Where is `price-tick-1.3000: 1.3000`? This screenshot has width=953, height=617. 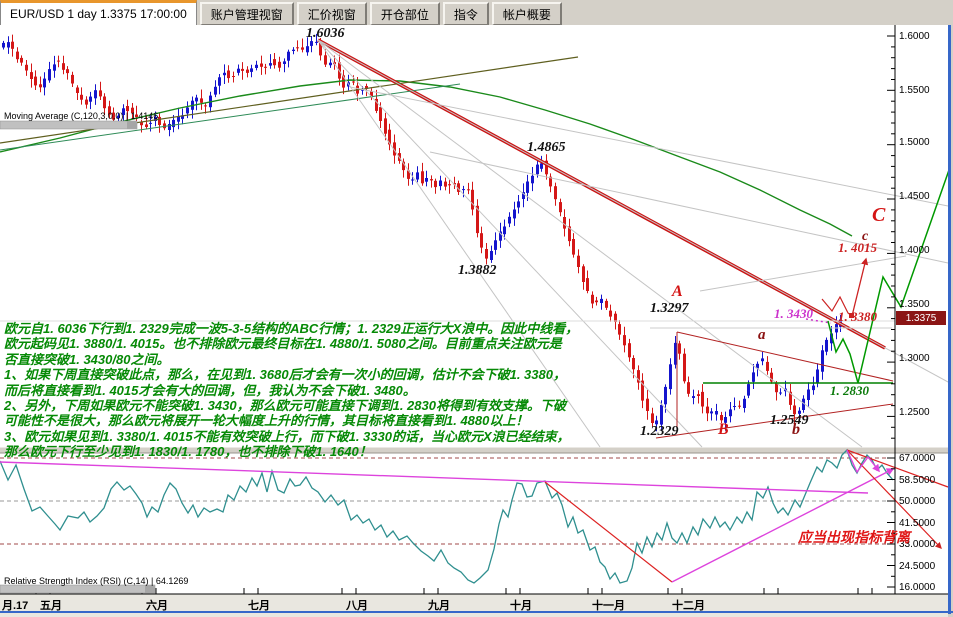
price-tick-1.3000: 1.3000 is located at coordinates (914, 358).